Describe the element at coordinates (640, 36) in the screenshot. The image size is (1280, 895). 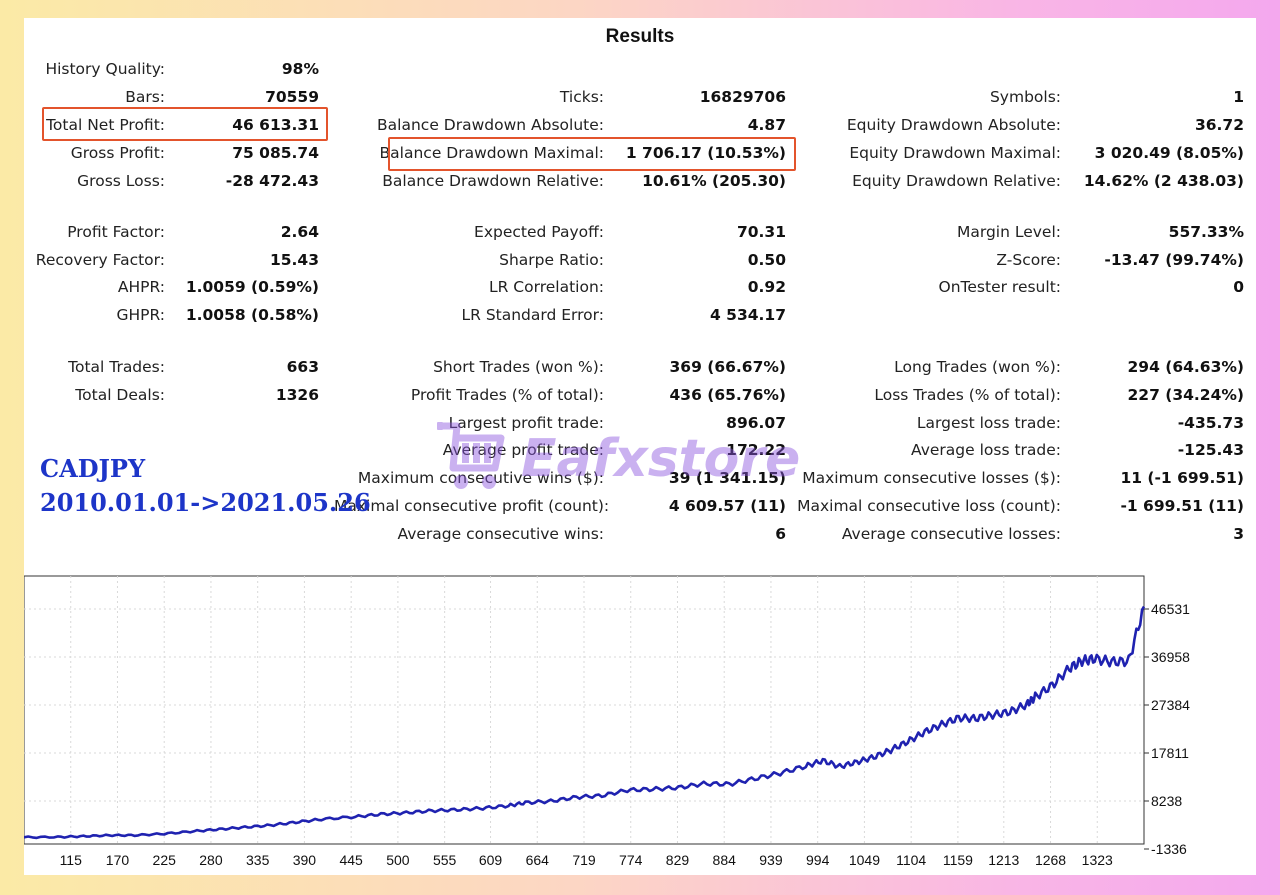
I see `results-title: Results` at that location.